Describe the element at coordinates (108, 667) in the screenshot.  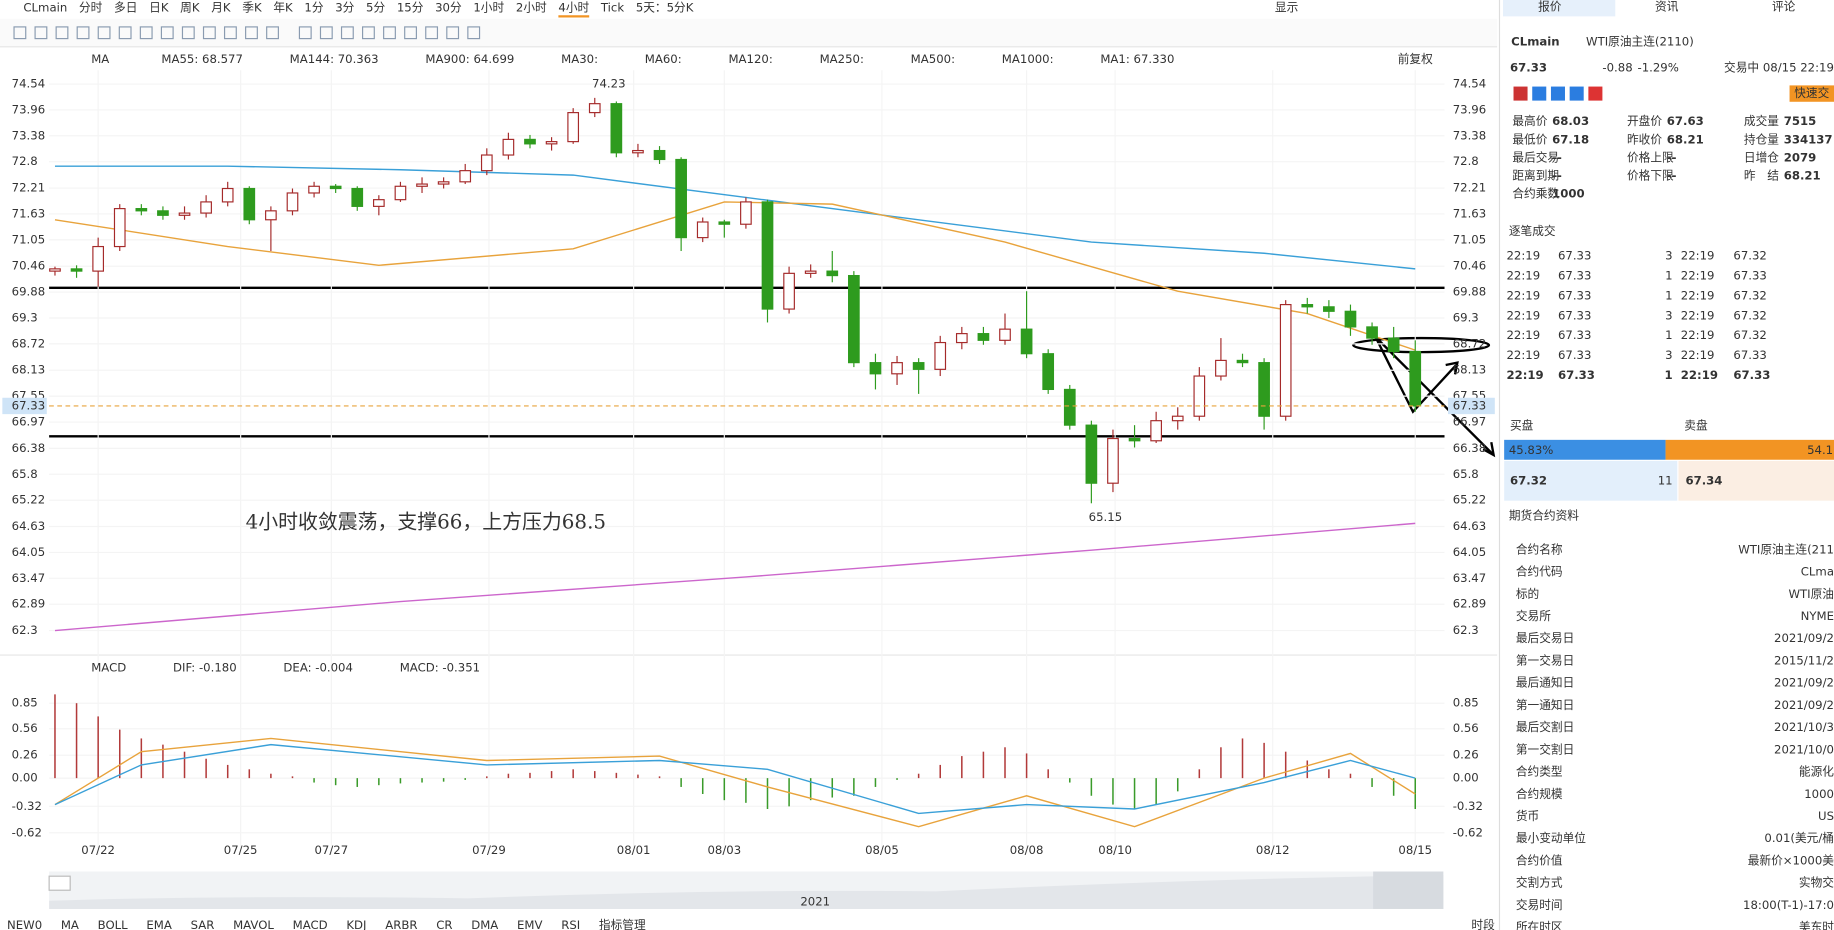
I see `macd-legend: MACD` at that location.